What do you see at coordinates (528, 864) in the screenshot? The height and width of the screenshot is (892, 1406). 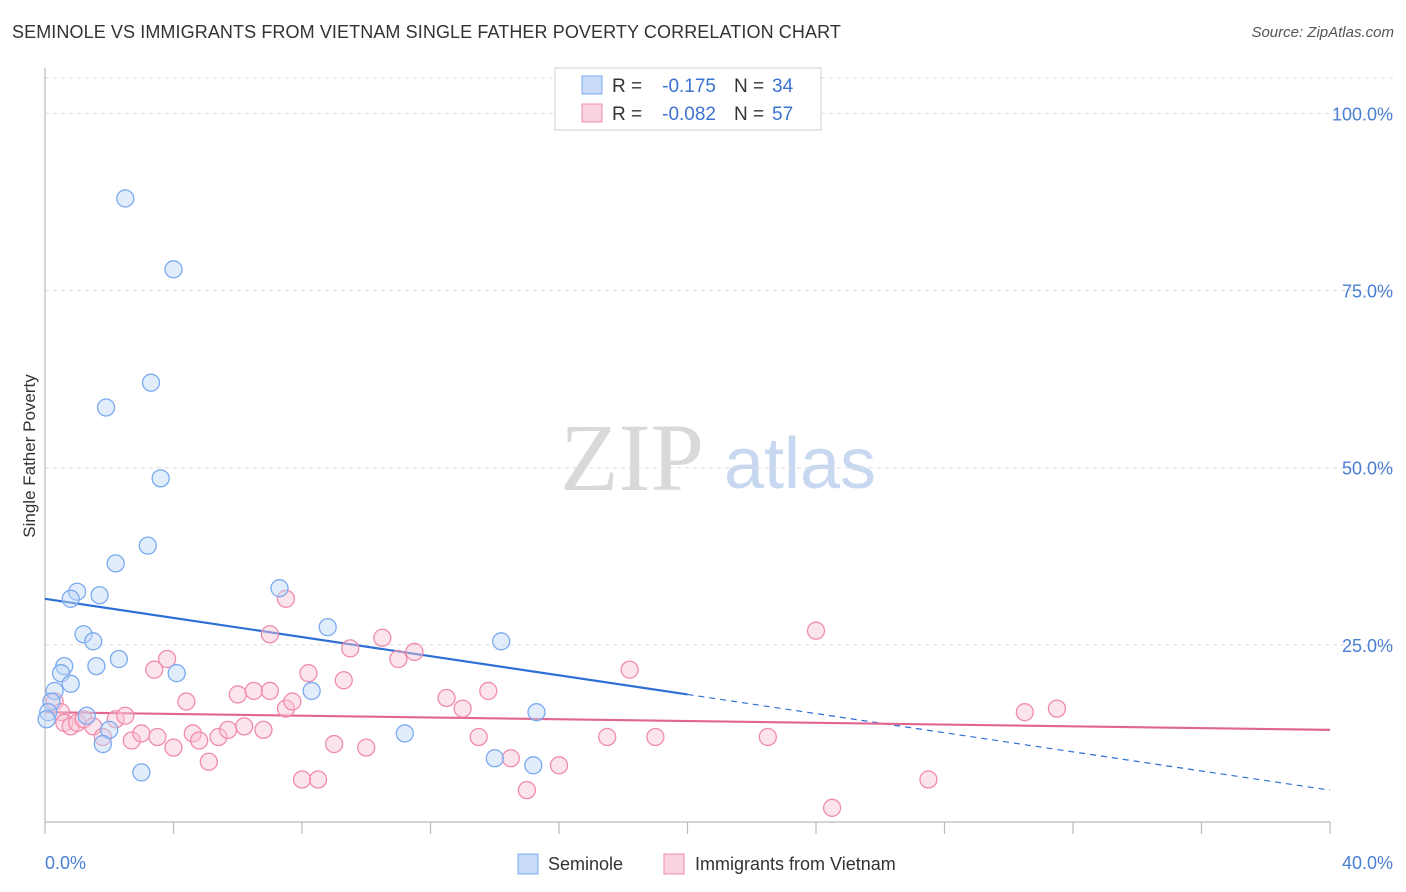 I see `legend-swatch-seminole-bottom` at bounding box center [528, 864].